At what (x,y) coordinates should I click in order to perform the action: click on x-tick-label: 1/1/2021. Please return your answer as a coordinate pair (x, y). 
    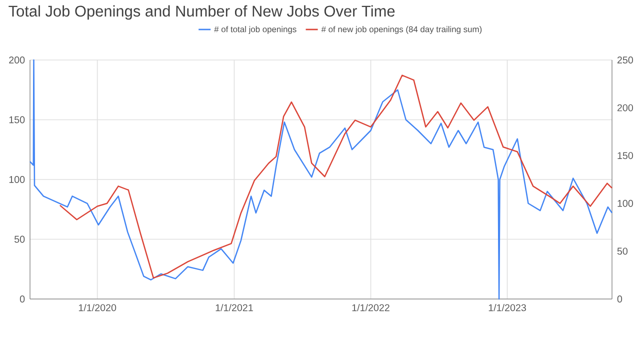
    Looking at the image, I should click on (234, 308).